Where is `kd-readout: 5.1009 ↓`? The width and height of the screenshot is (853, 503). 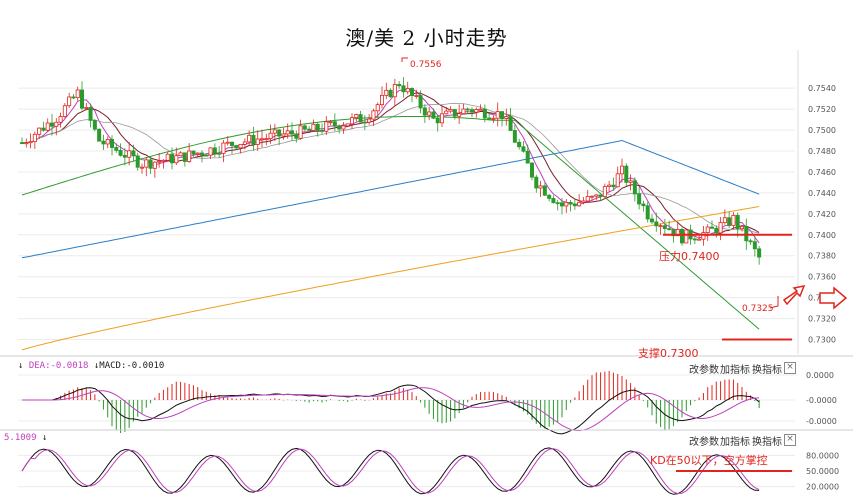 kd-readout: 5.1009 ↓ is located at coordinates (26, 438).